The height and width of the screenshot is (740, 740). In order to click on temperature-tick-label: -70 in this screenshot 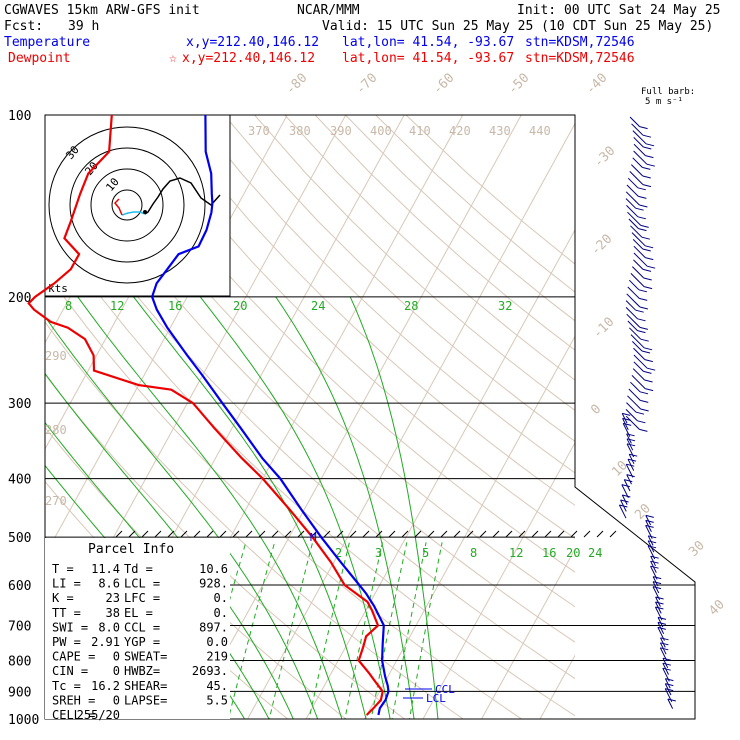, I will do `click(366, 84)`.